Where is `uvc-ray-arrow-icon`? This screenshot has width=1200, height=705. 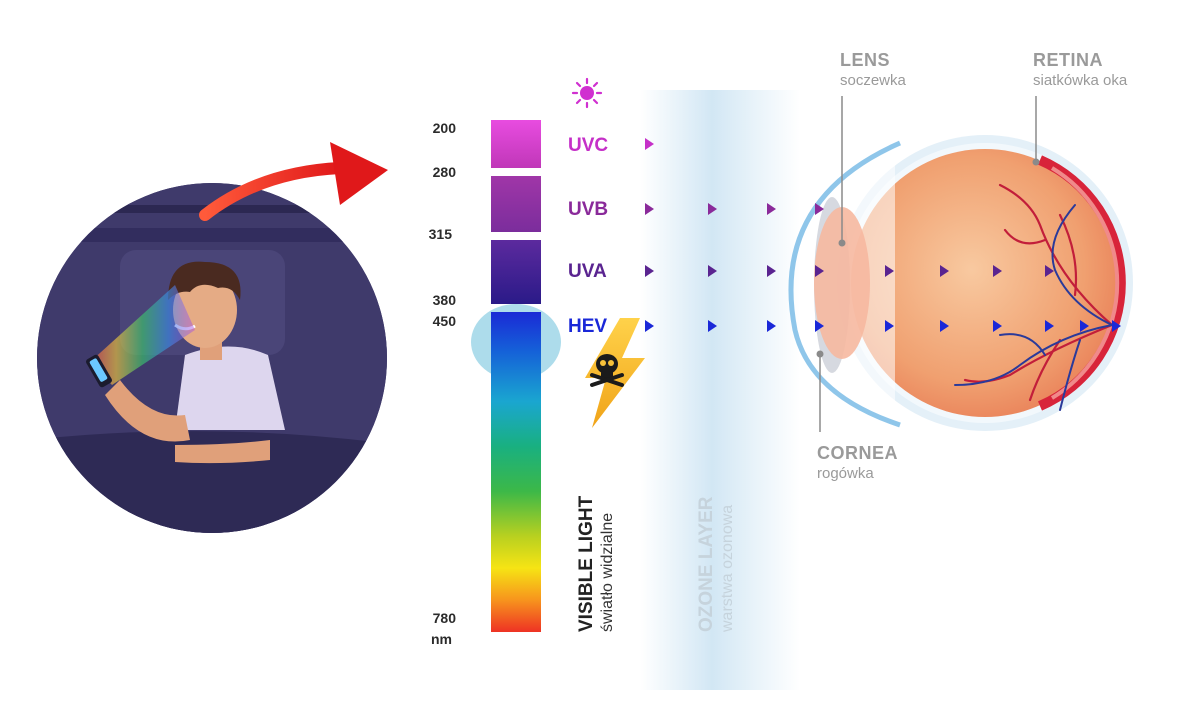
uvc-ray-arrow-icon is located at coordinates (649, 144).